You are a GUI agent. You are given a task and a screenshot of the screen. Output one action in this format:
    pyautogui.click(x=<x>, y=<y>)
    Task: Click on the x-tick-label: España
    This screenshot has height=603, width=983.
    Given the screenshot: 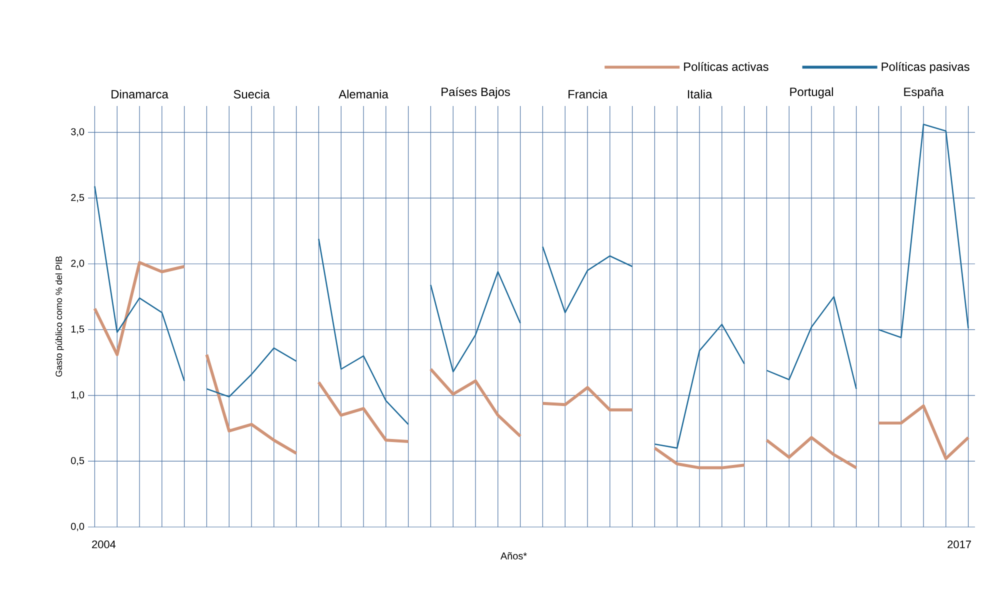 What is the action you would take?
    pyautogui.click(x=924, y=92)
    